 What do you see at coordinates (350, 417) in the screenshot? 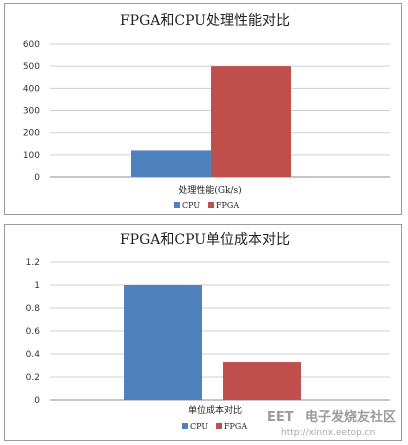
I see `watermark-name: 电子发烧友社区` at bounding box center [350, 417].